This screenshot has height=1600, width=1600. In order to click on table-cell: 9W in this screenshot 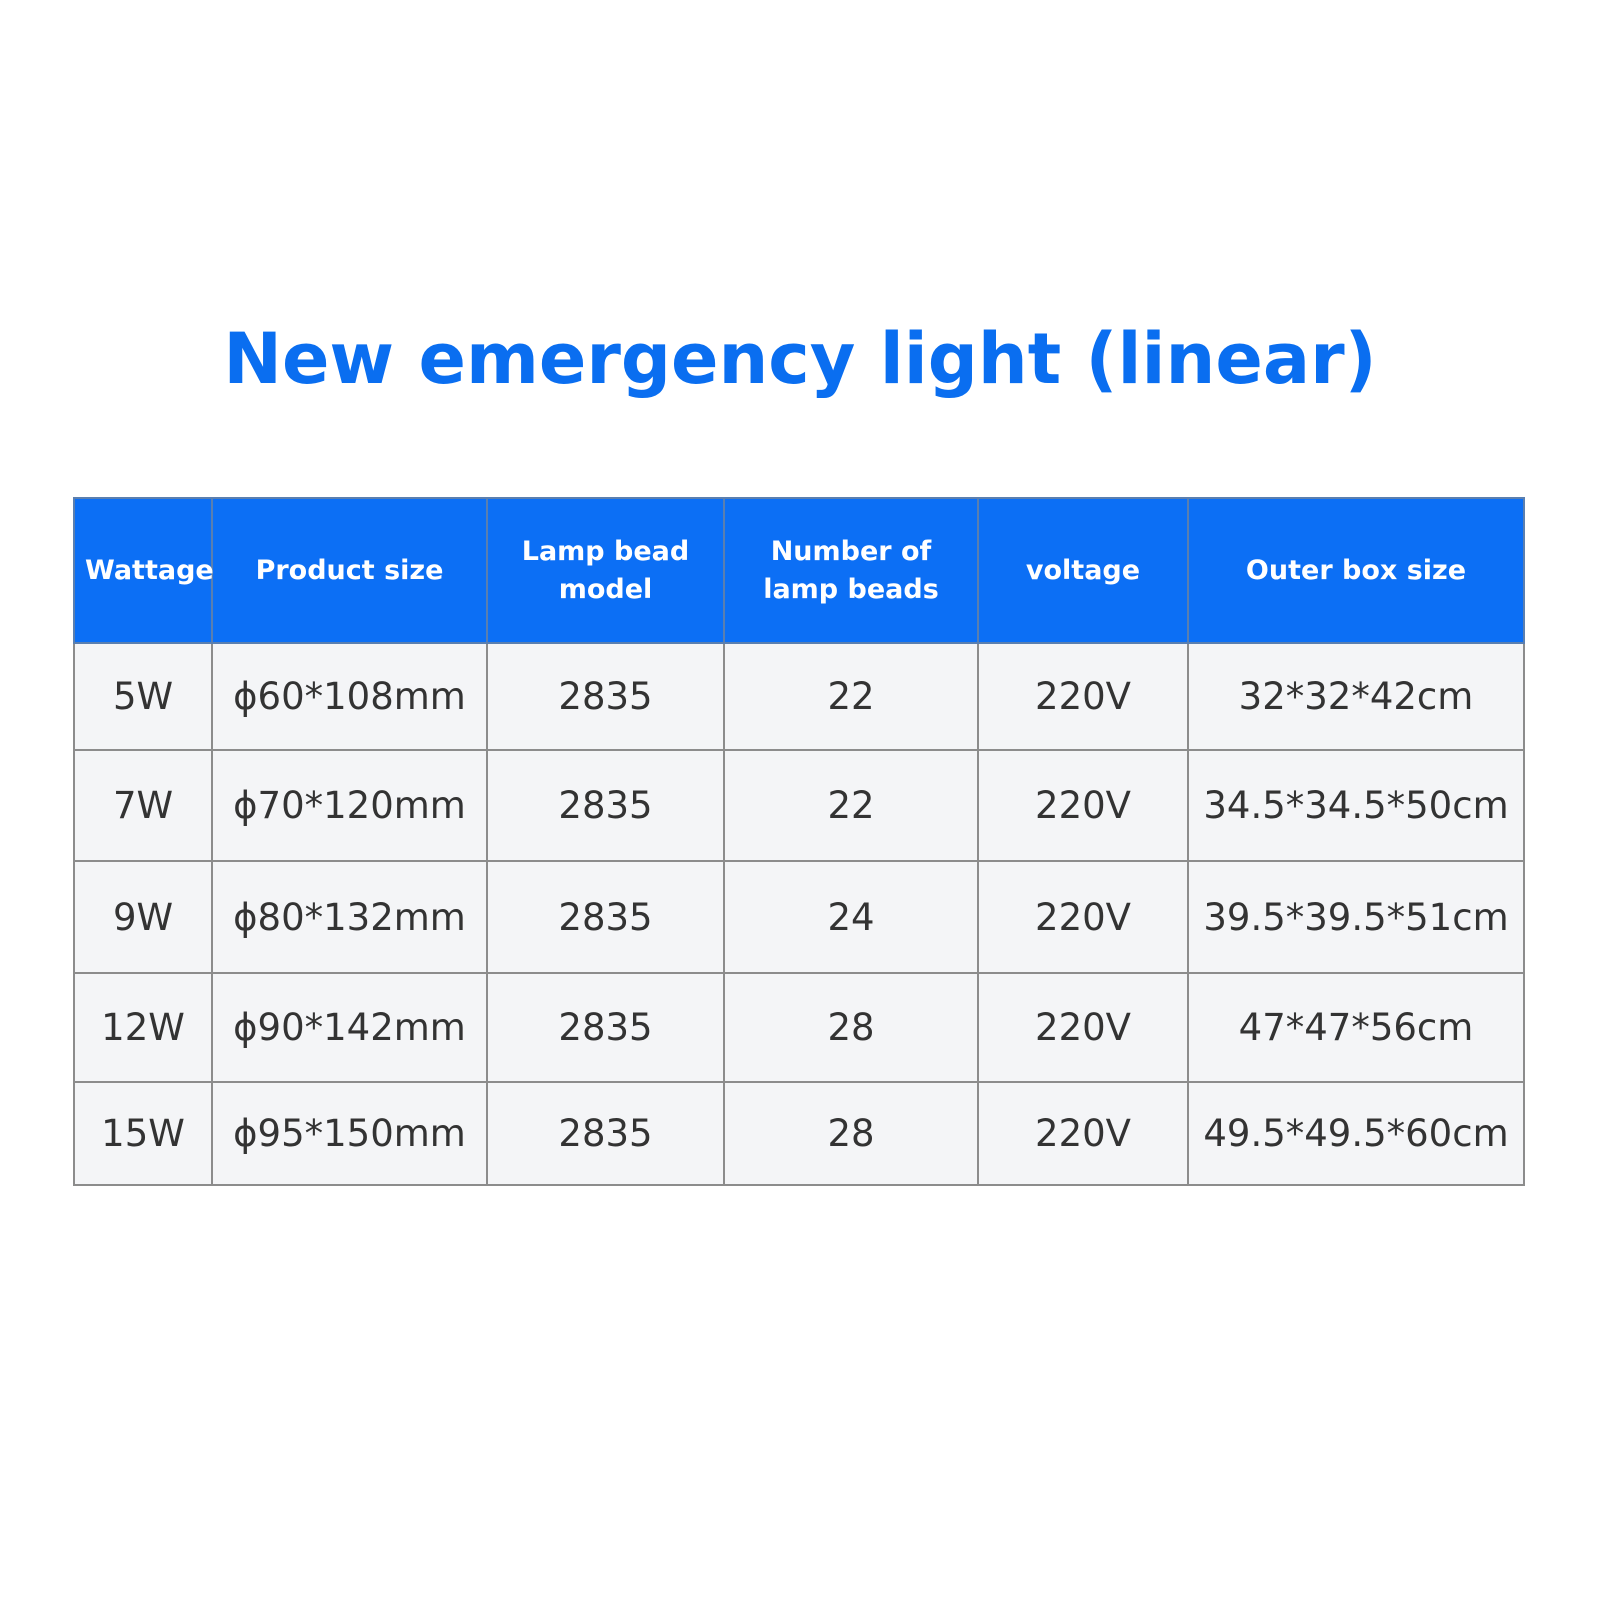, I will do `click(143, 917)`.